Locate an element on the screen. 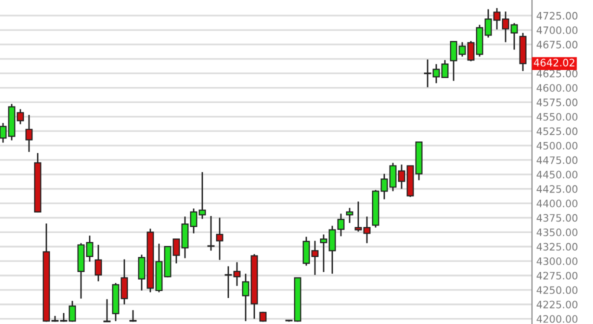 The image size is (593, 324). y-tick-label: 4575.00 is located at coordinates (557, 102).